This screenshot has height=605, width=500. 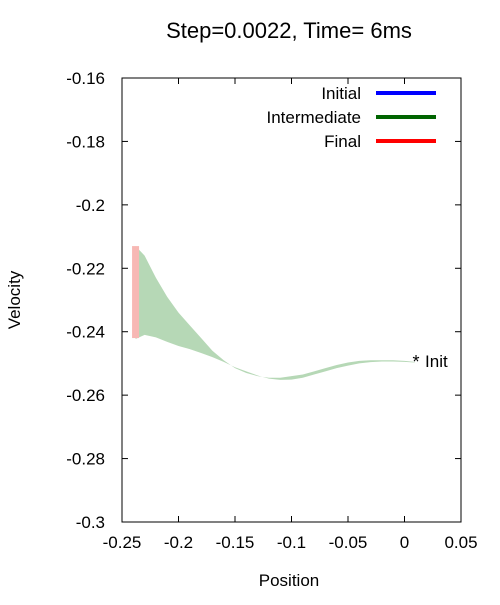 What do you see at coordinates (436, 361) in the screenshot?
I see `init-label: Init` at bounding box center [436, 361].